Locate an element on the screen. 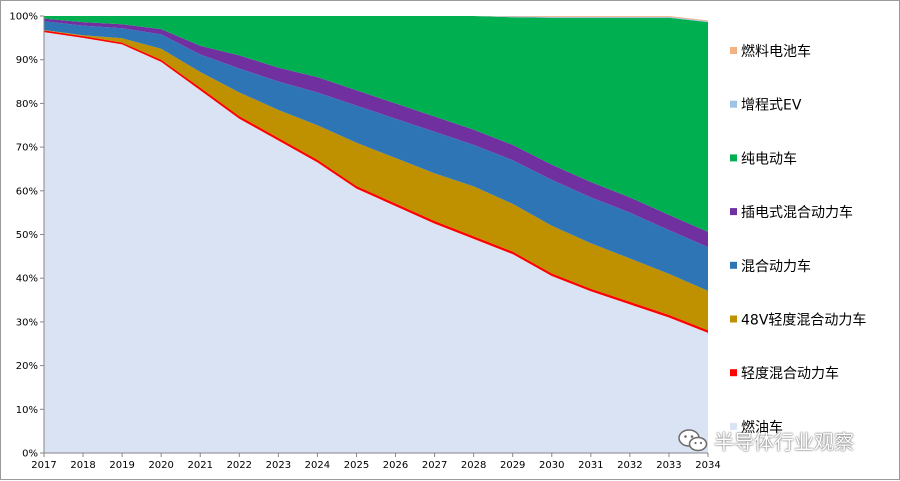 This screenshot has height=481, width=900. x-tick-label-4: 2021 is located at coordinates (200, 465).